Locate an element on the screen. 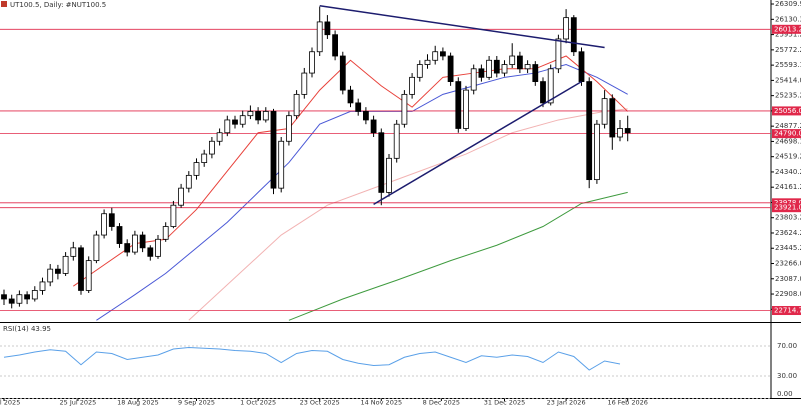 The width and height of the screenshot is (801, 406). level-label: 22714.7 is located at coordinates (787, 311).